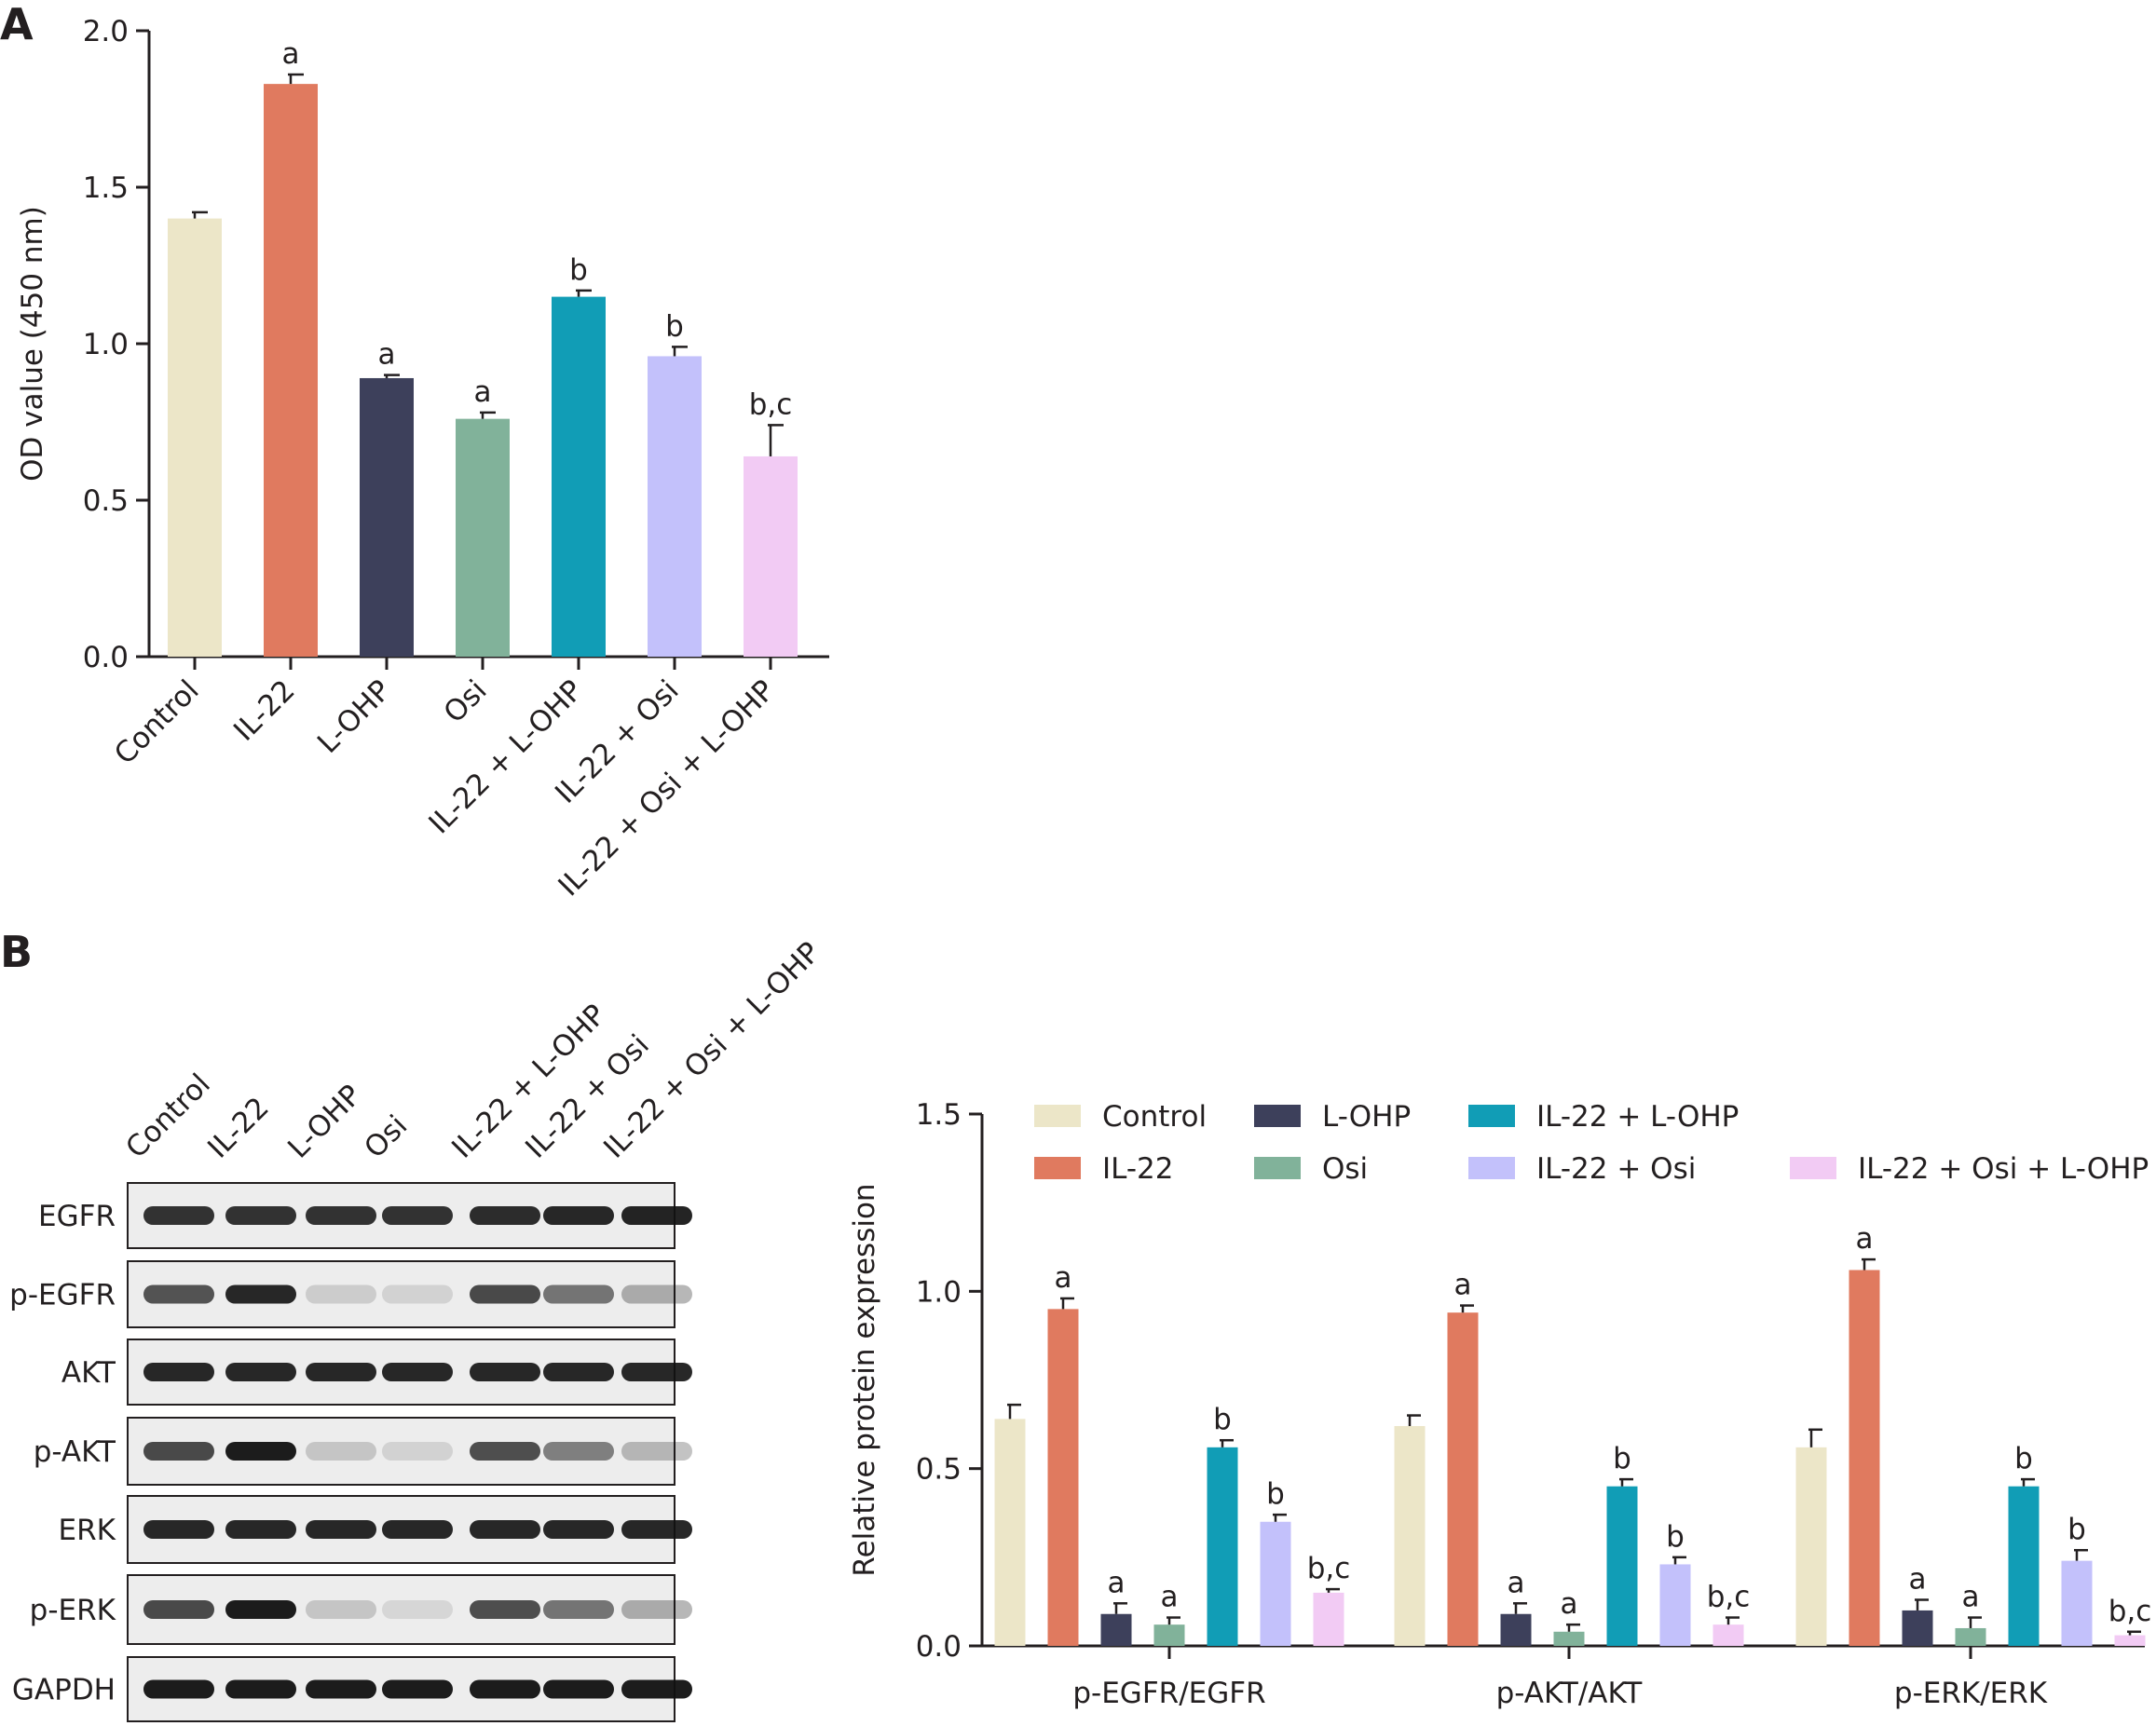 The width and height of the screenshot is (2156, 1726). I want to click on legend-label: L-OHP, so click(1366, 1117).